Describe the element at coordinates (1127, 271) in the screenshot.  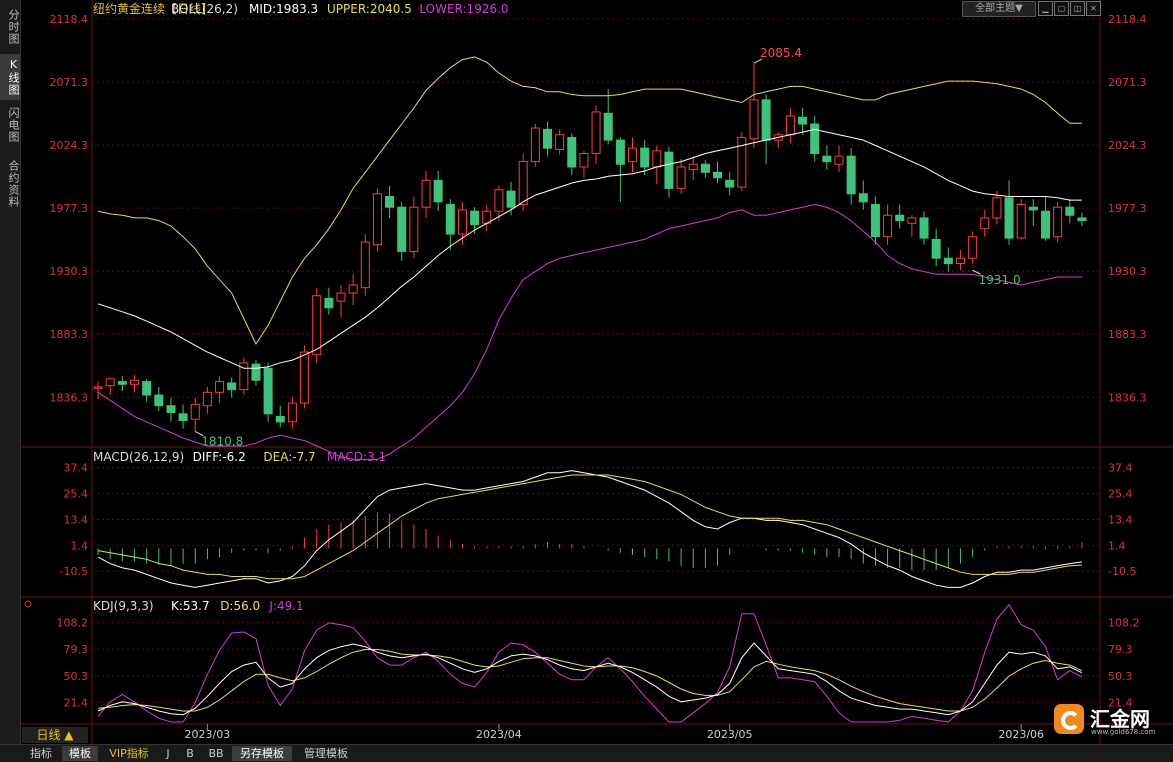
I see `price-y-tick-right-4: 1930.3` at that location.